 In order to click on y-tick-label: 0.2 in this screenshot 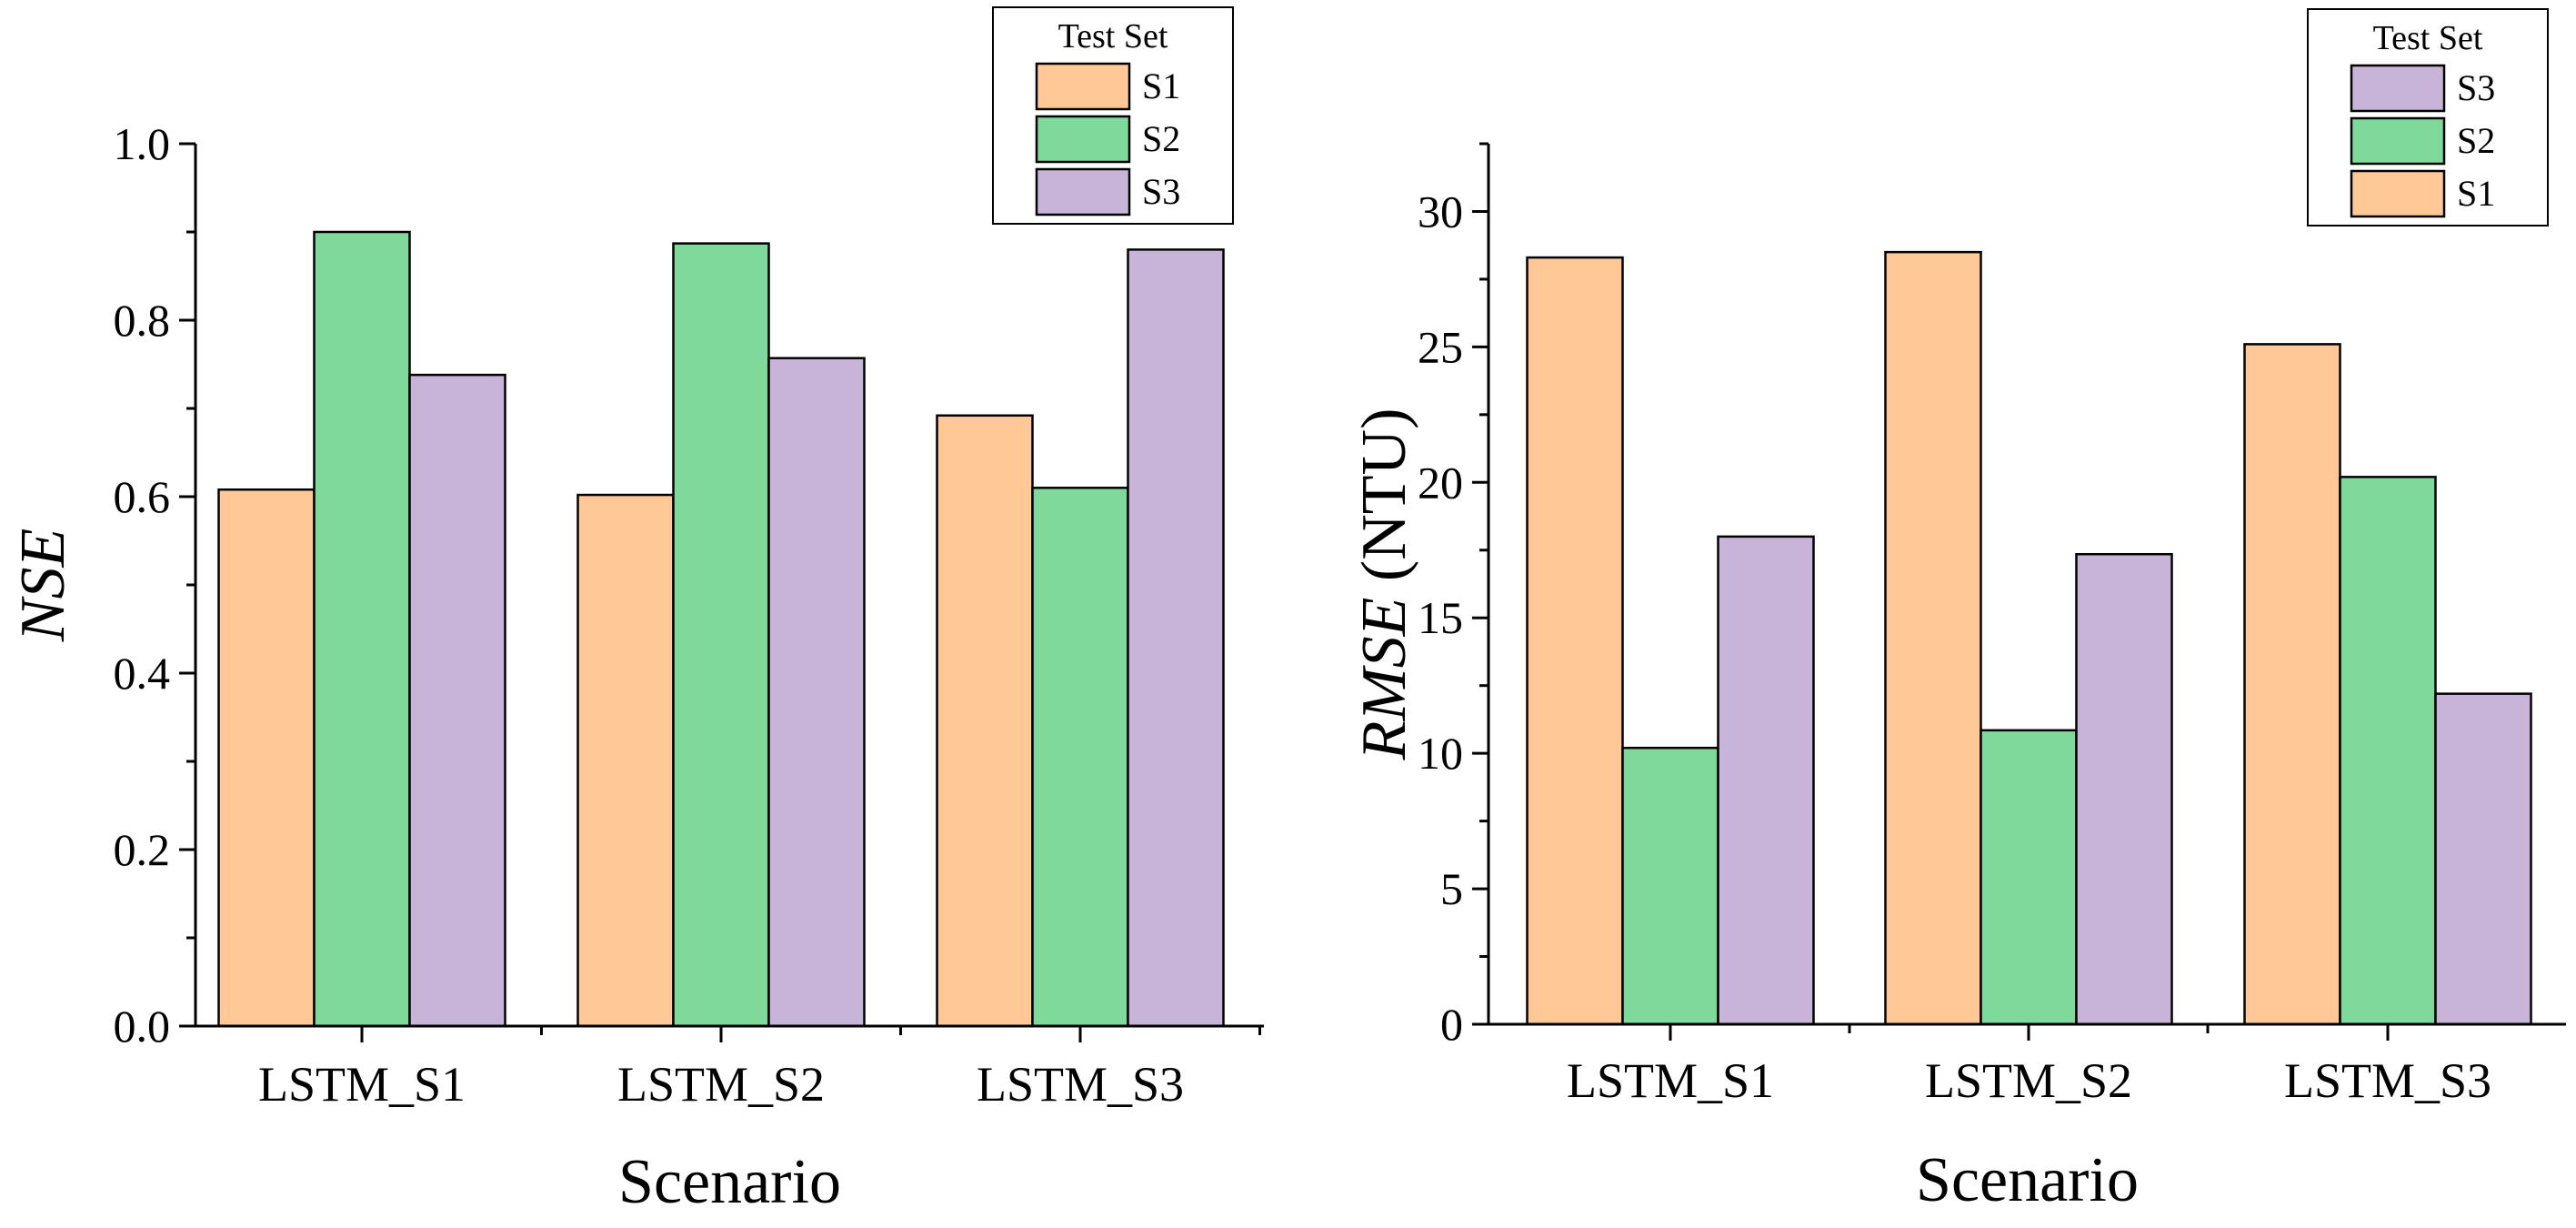, I will do `click(142, 849)`.